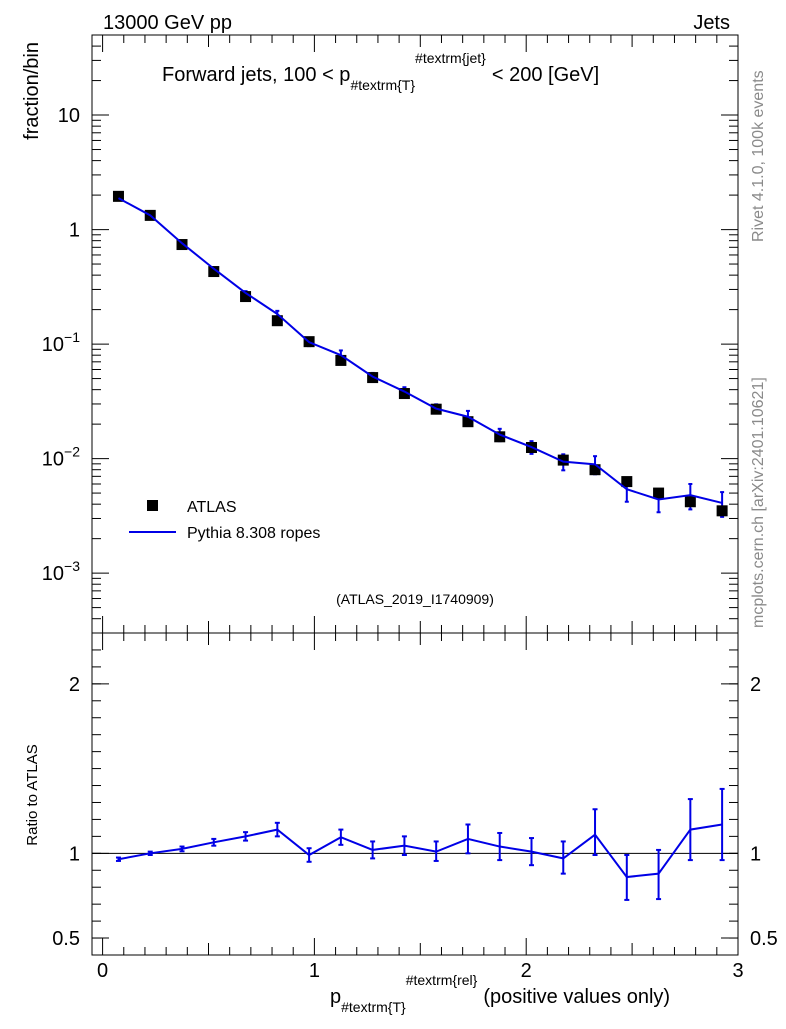  Describe the element at coordinates (66, 939) in the screenshot. I see `ratio-y-tick-label: 0.5` at that location.